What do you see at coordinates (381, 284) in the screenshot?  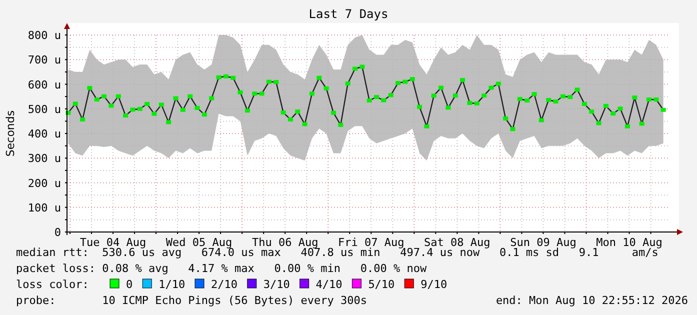 I see `text: 5/10` at bounding box center [381, 284].